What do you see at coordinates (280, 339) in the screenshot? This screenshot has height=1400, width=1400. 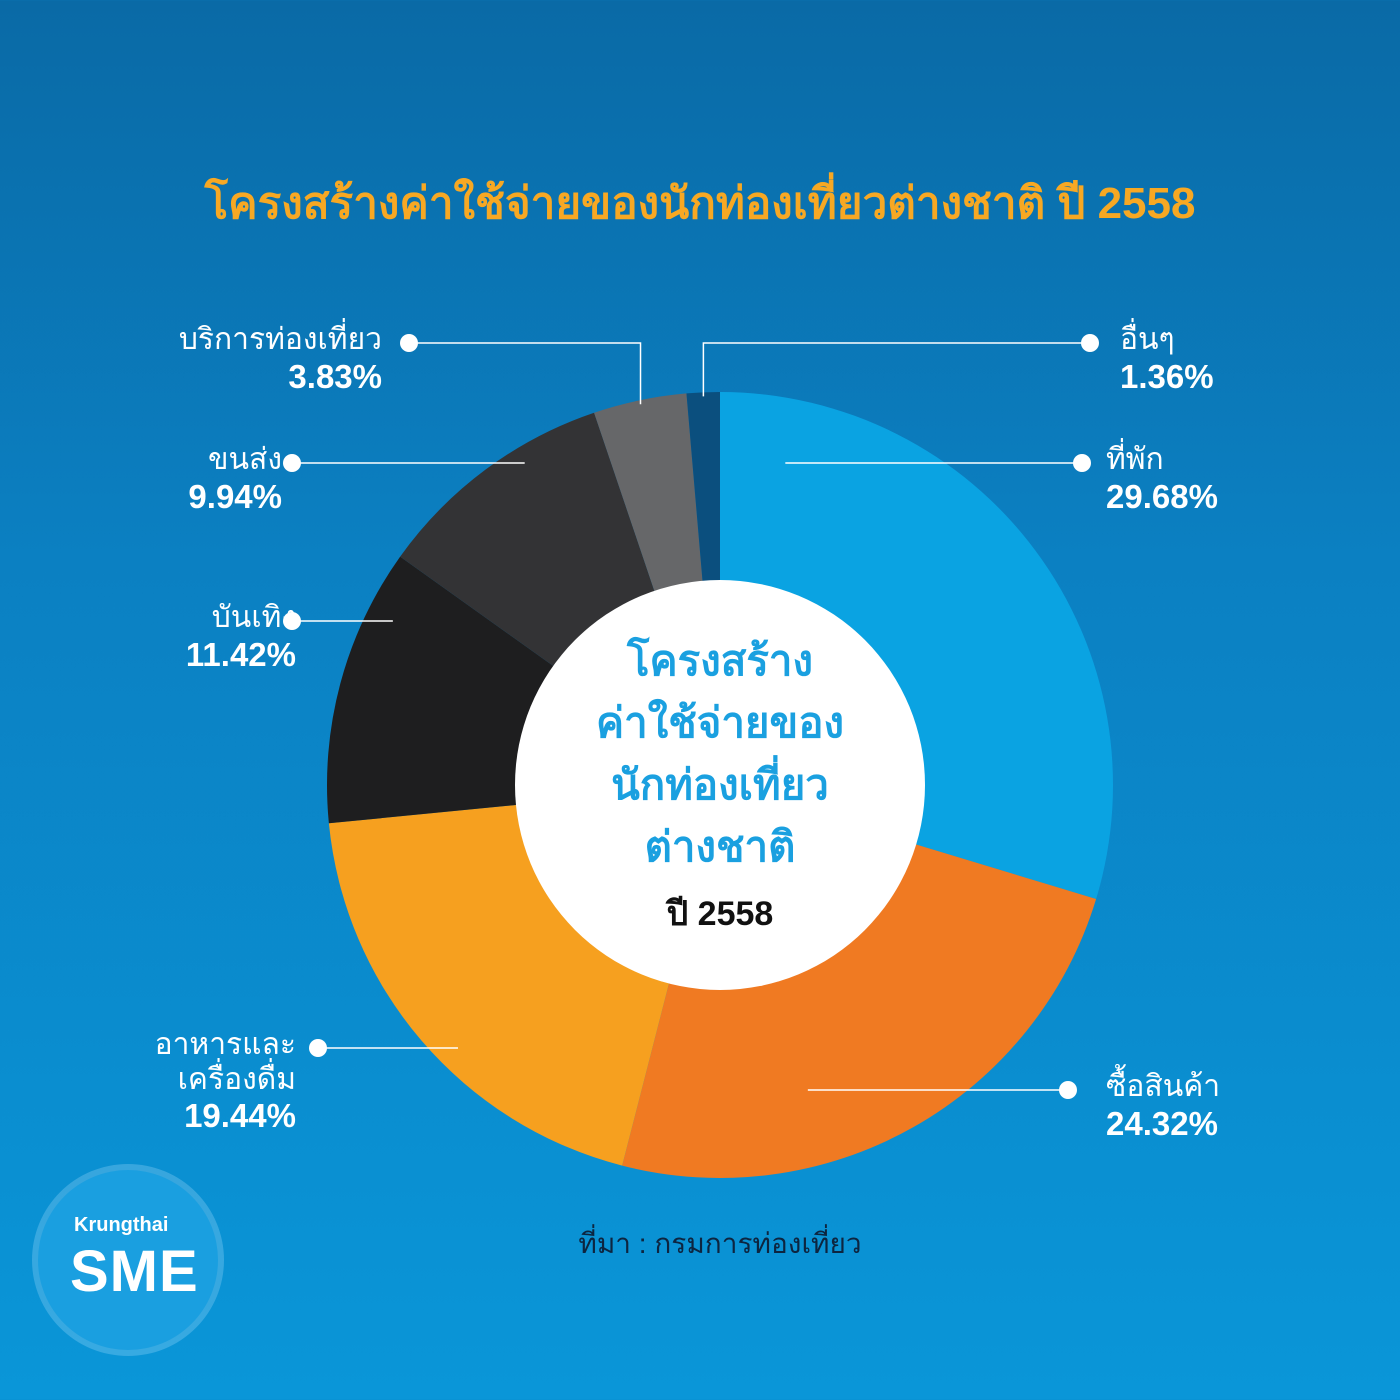 I see `slice-label-name: บริการท่องเที่ยว` at bounding box center [280, 339].